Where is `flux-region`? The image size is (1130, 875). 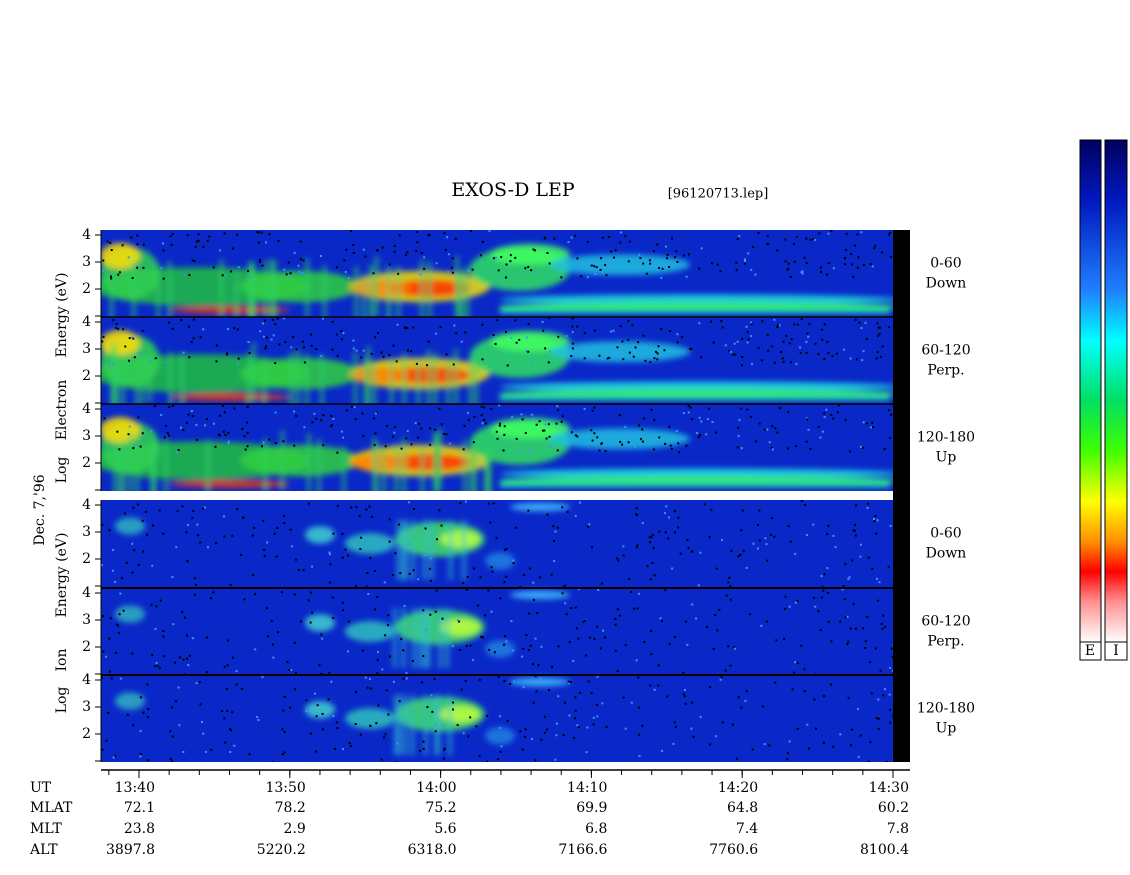
flux-region is located at coordinates (380, 462).